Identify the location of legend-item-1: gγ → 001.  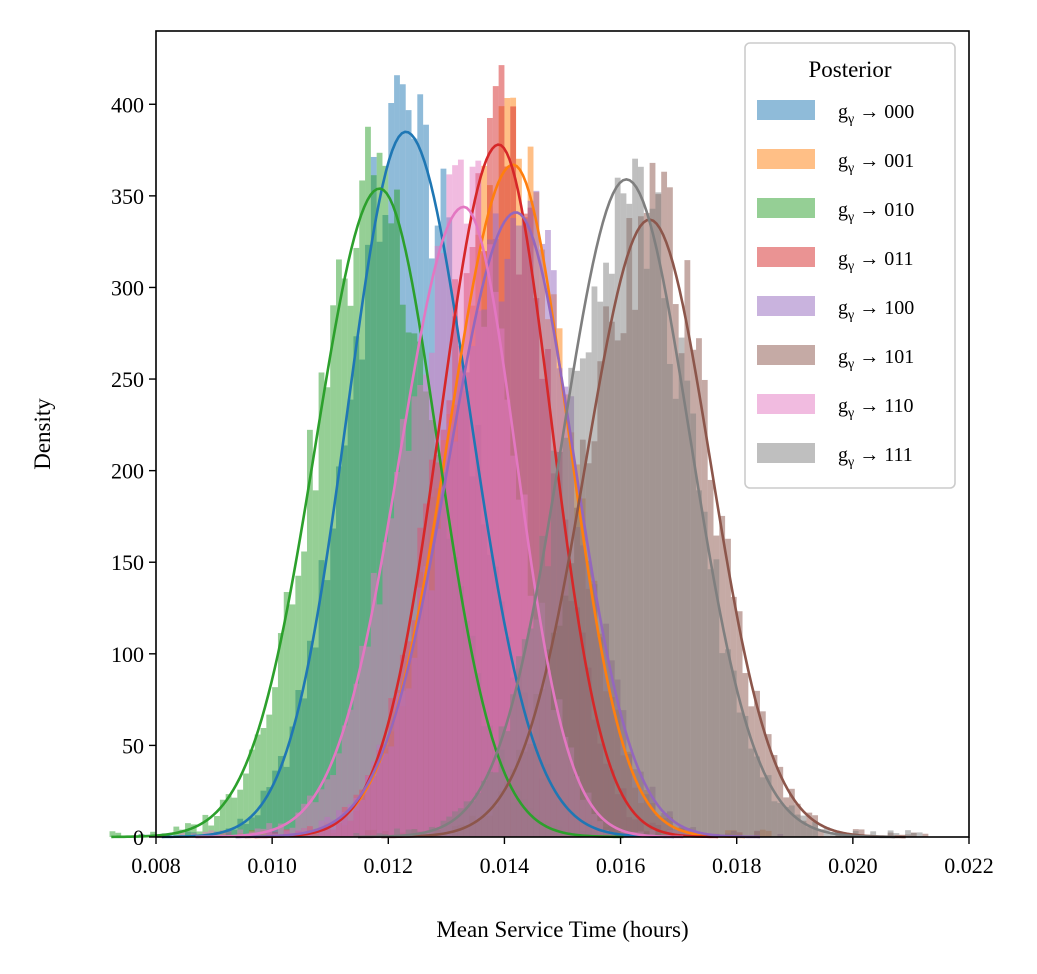
(835, 162).